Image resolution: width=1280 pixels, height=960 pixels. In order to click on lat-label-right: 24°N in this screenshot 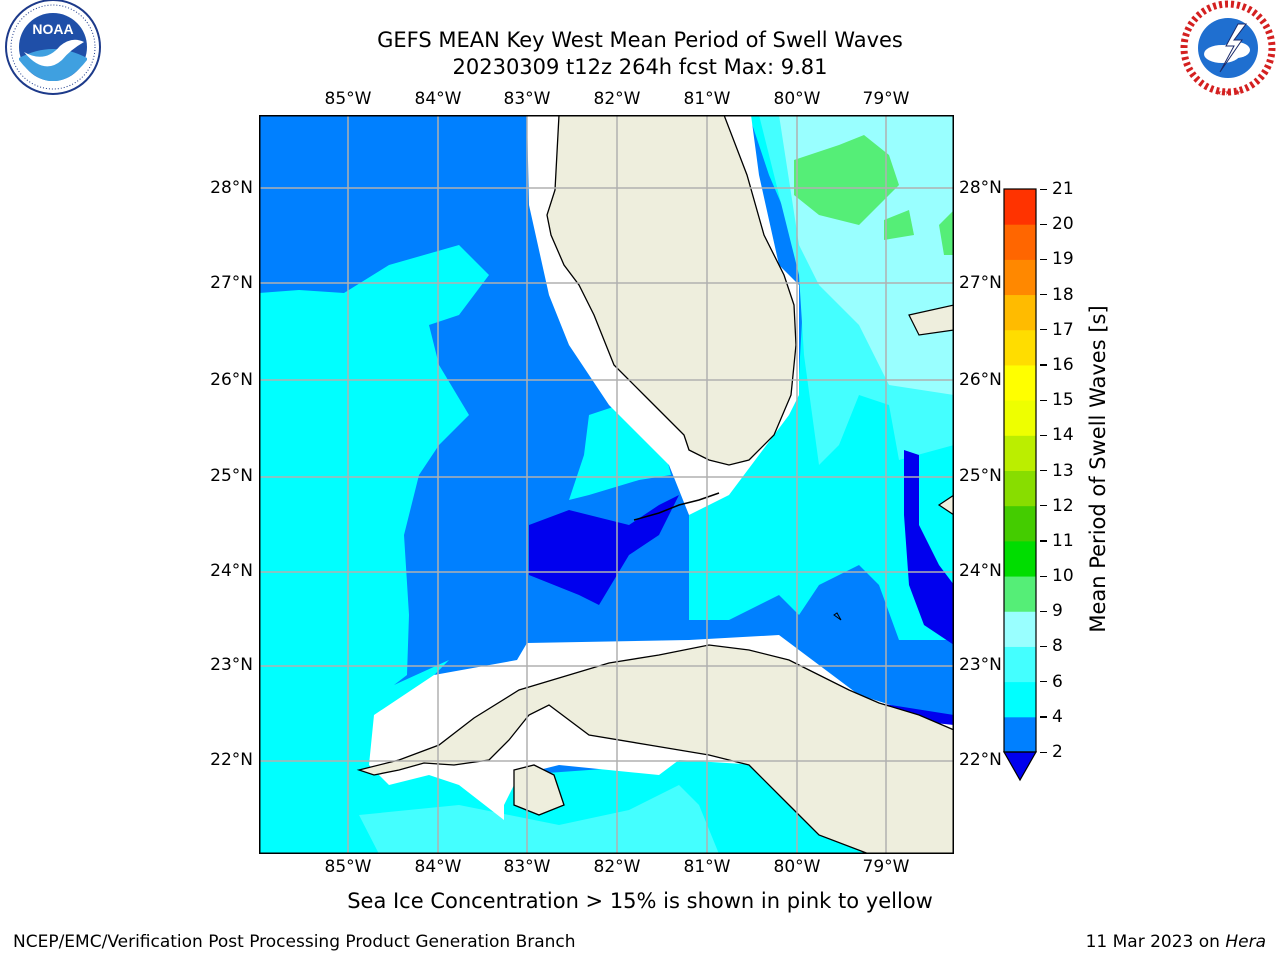, I will do `click(980, 571)`.